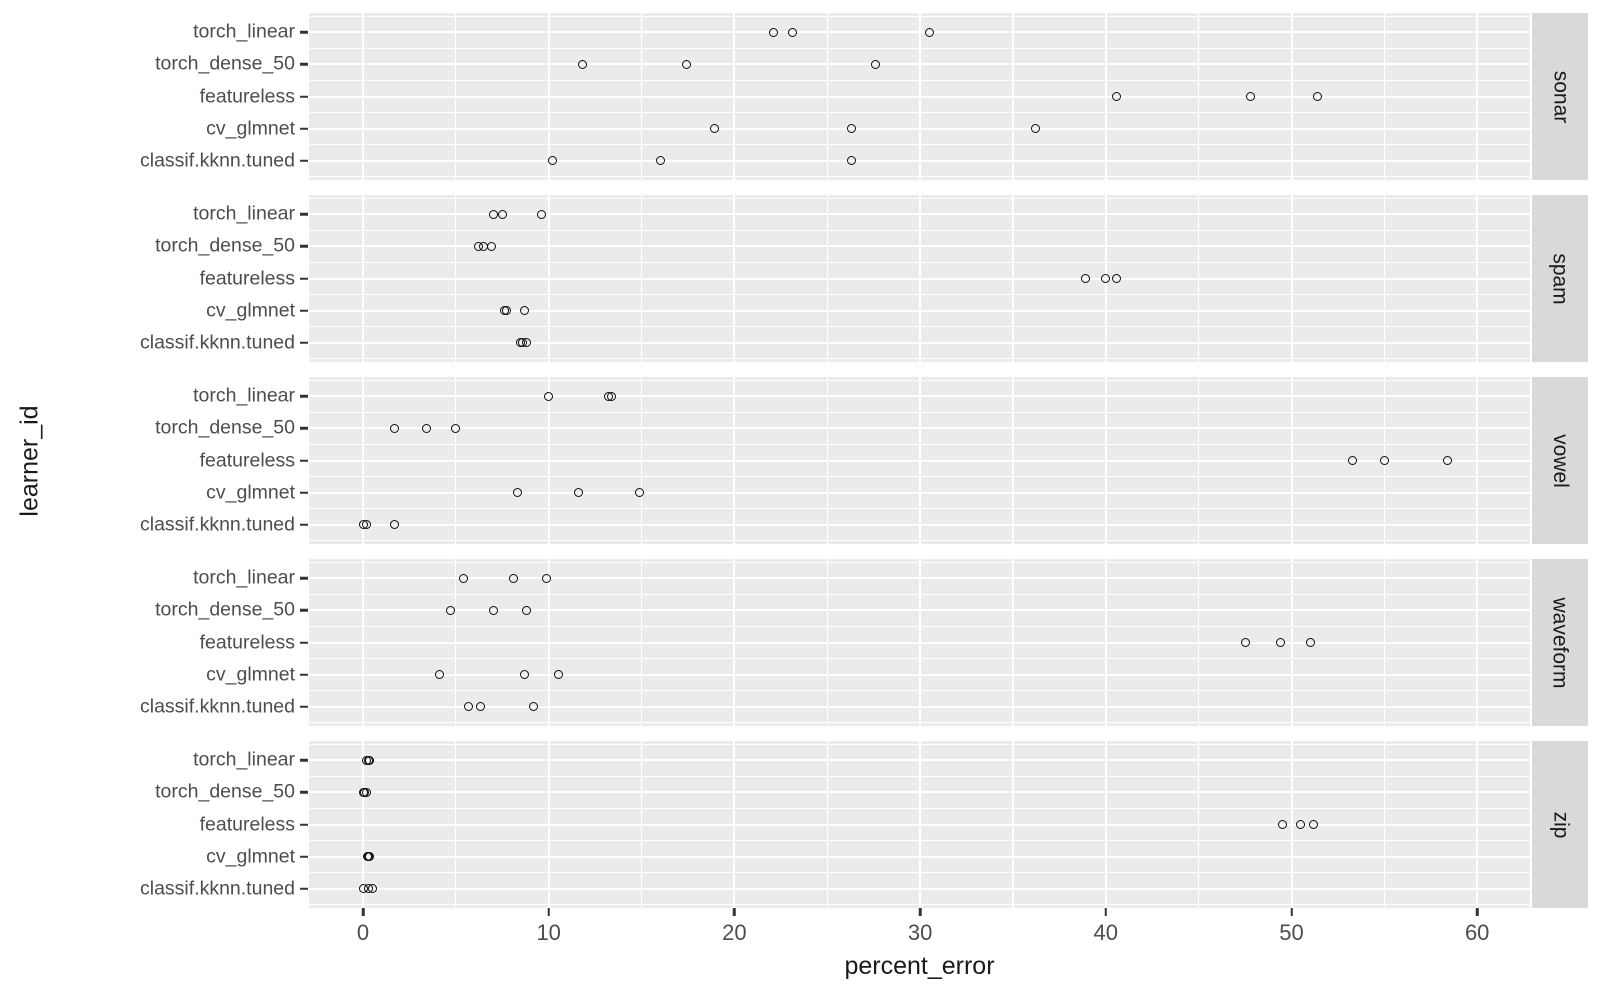 The width and height of the screenshot is (1600, 1000). What do you see at coordinates (548, 932) in the screenshot?
I see `x-axis-tick-label: 10` at bounding box center [548, 932].